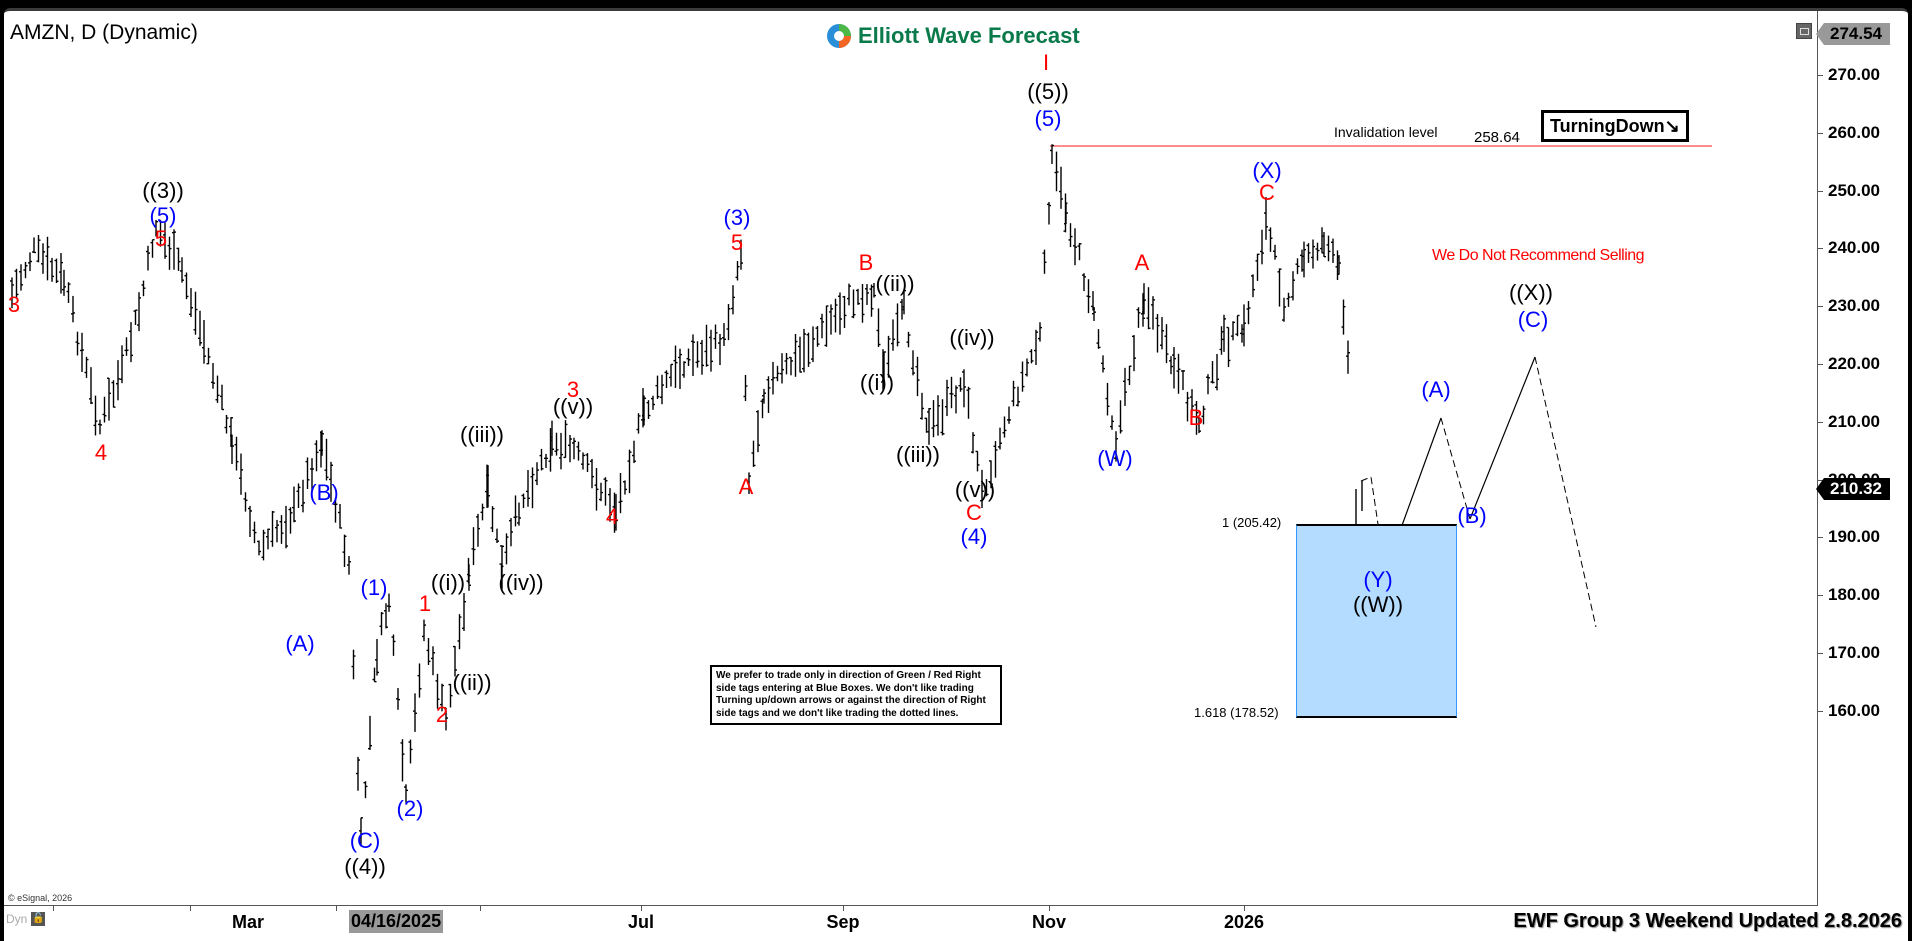 The height and width of the screenshot is (941, 1912). What do you see at coordinates (410, 808) in the screenshot?
I see `wave-label: (2)` at bounding box center [410, 808].